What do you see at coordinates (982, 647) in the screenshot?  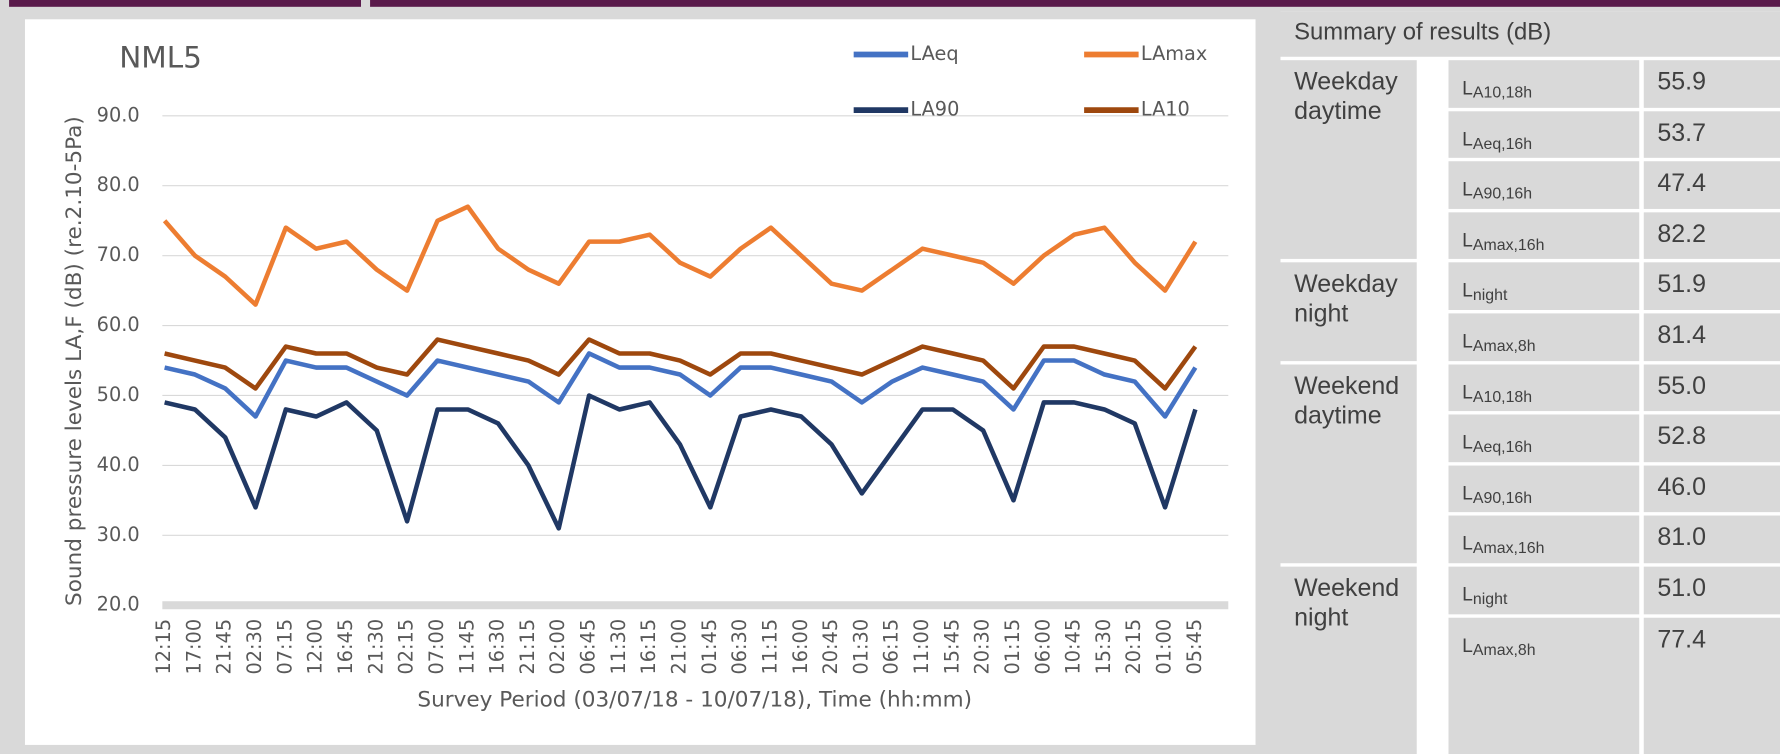 I see `x-tick-label: 20:30` at bounding box center [982, 647].